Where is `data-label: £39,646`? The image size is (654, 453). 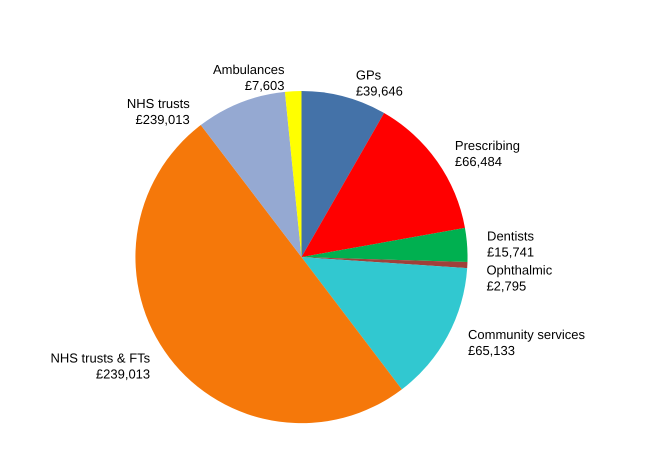 data-label: £39,646 is located at coordinates (379, 91).